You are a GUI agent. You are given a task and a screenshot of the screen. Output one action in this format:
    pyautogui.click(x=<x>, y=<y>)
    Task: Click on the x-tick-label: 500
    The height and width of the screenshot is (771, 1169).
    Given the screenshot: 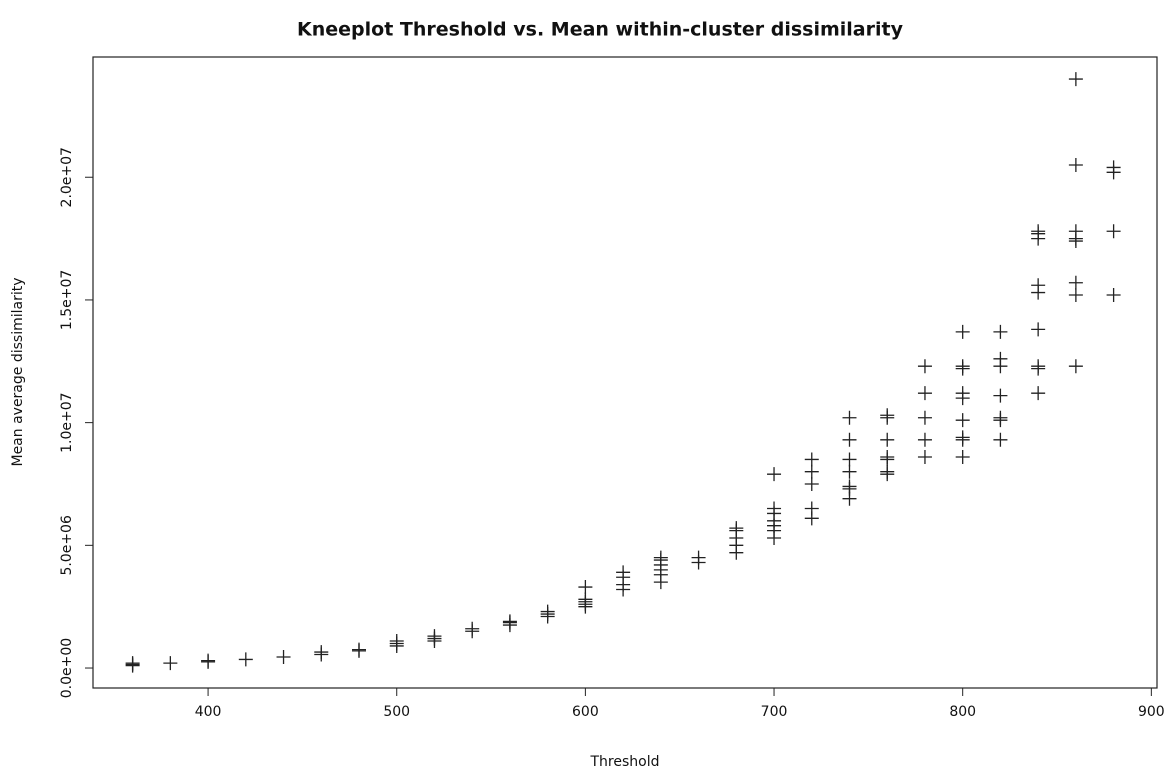 What is the action you would take?
    pyautogui.click(x=396, y=712)
    